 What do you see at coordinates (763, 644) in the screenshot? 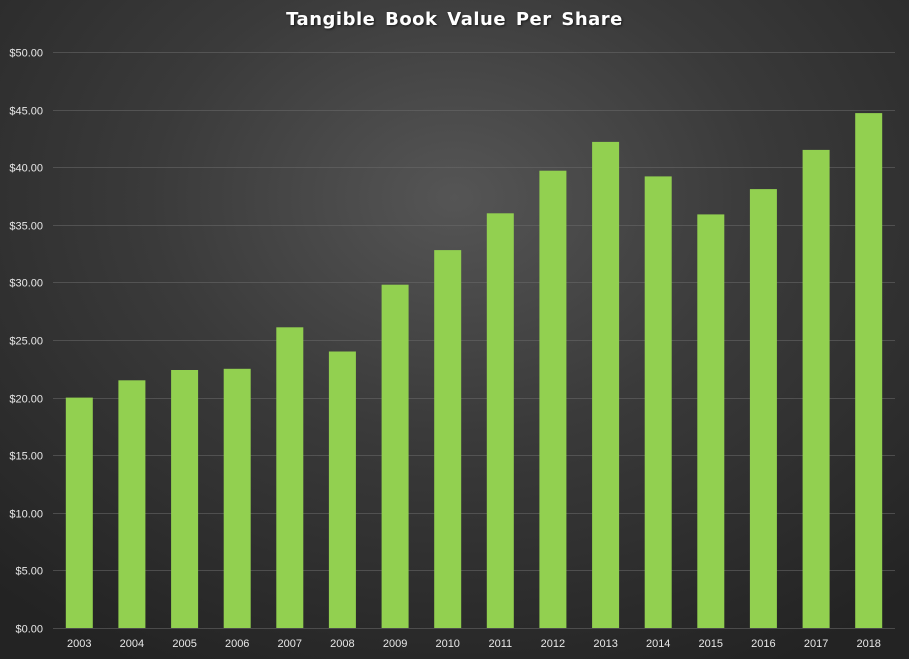
I see `x-tick-label: 2016` at bounding box center [763, 644].